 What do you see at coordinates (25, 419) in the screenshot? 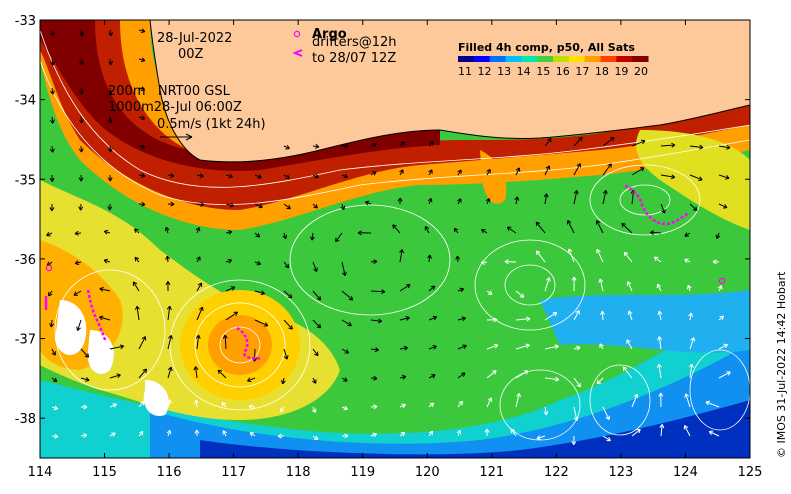
I see `y-tick-label: -38` at bounding box center [25, 419].